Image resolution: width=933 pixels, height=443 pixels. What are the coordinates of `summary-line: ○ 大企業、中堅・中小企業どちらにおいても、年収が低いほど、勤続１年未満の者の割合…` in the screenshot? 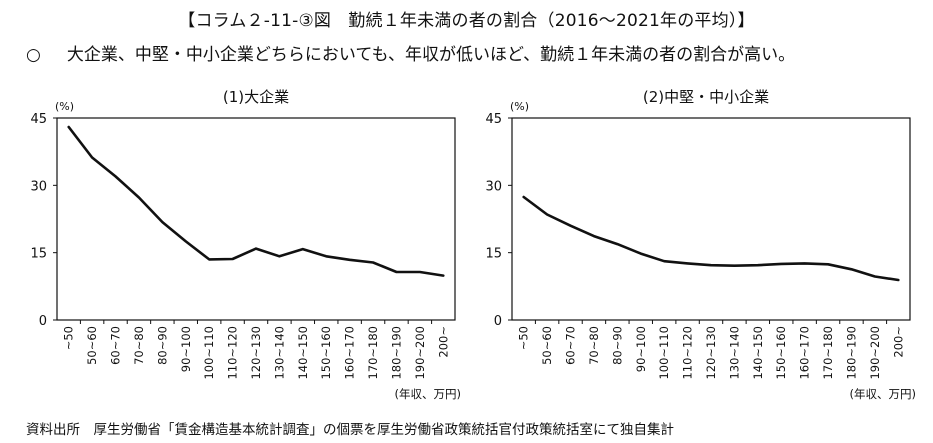 It's located at (410, 52).